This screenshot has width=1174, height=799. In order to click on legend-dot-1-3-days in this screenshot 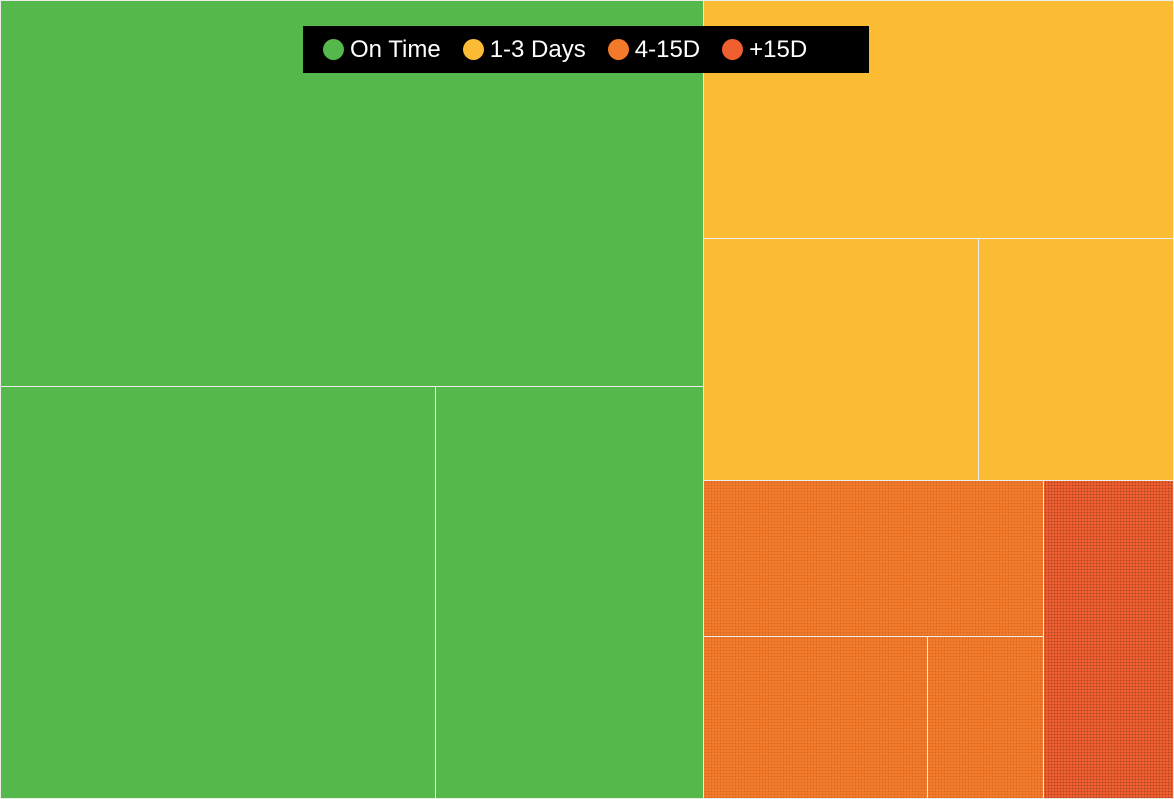, I will do `click(473, 49)`.